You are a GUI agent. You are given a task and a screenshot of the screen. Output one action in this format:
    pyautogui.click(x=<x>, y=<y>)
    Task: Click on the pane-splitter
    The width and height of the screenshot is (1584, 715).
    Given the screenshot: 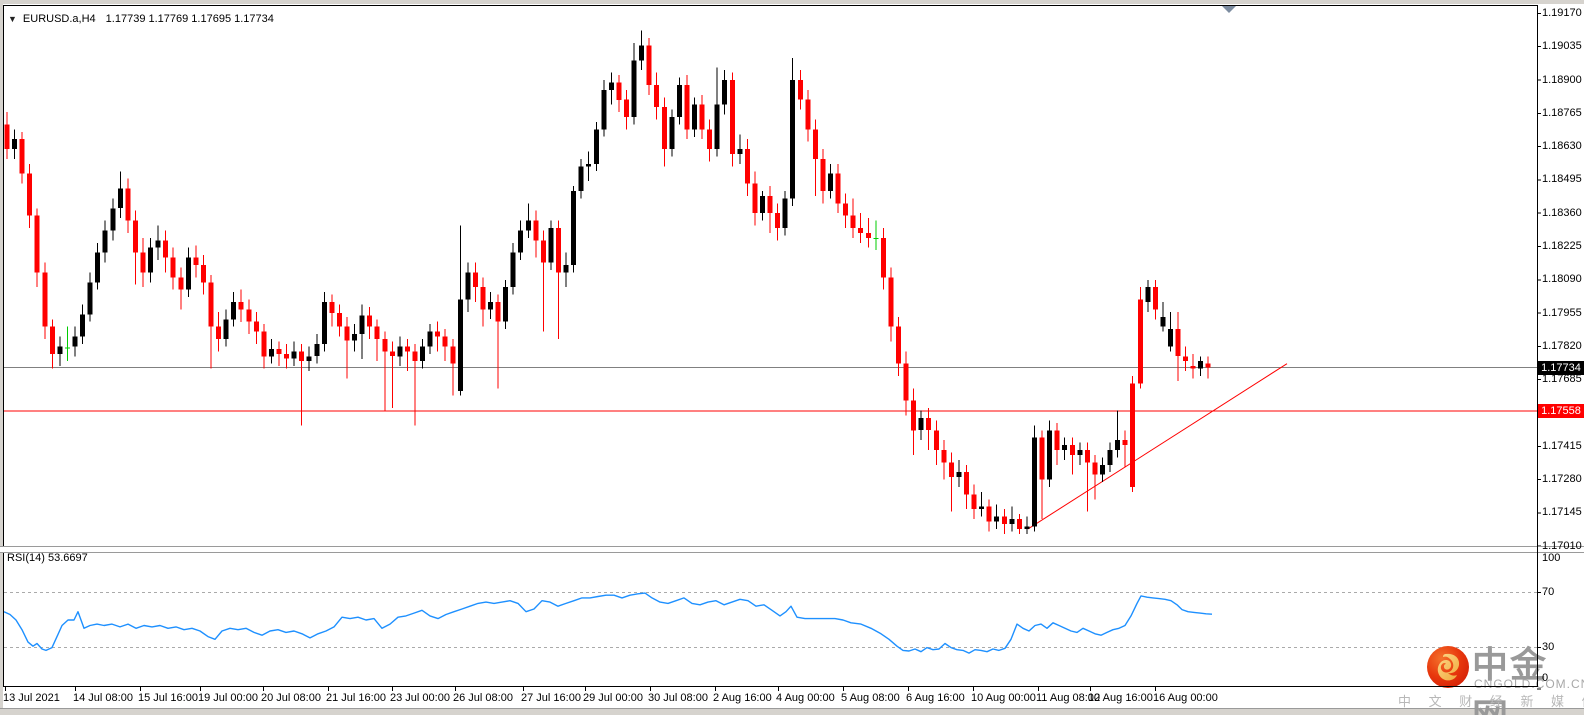 What is the action you would take?
    pyautogui.click(x=792, y=549)
    